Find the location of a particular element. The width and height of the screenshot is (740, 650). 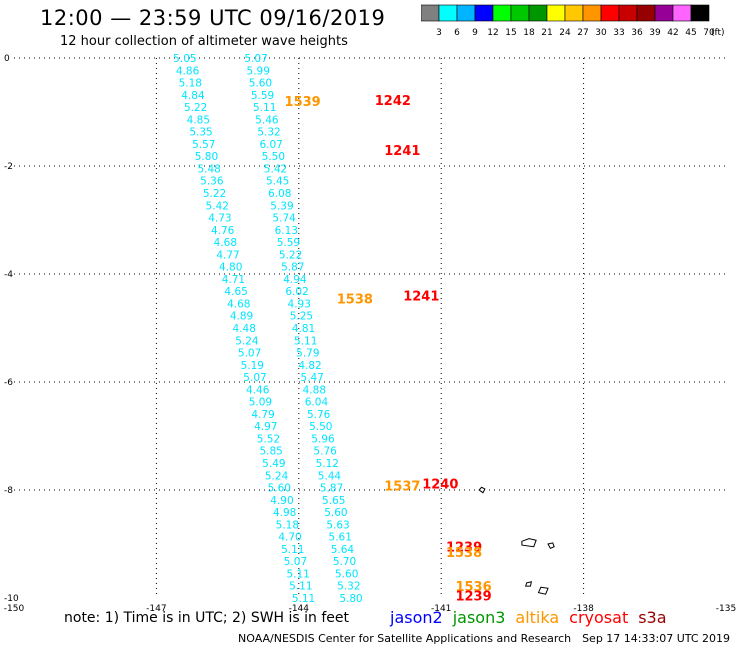

swh-value: 5.64 is located at coordinates (343, 550).